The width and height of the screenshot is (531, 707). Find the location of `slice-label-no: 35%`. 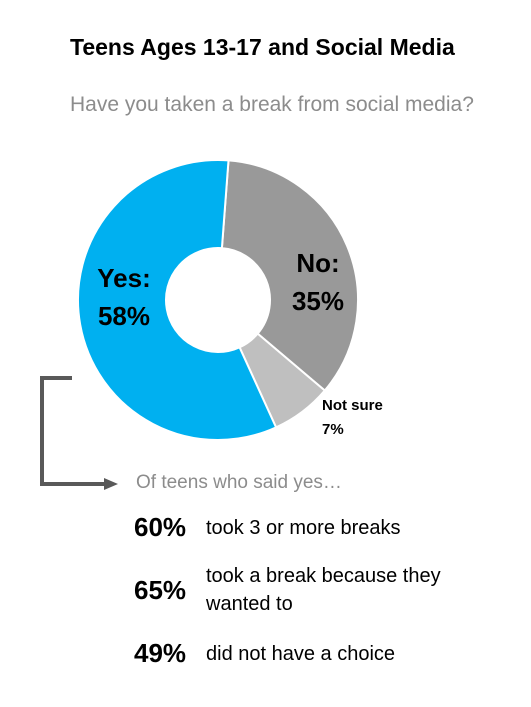

slice-label-no: 35% is located at coordinates (318, 301).